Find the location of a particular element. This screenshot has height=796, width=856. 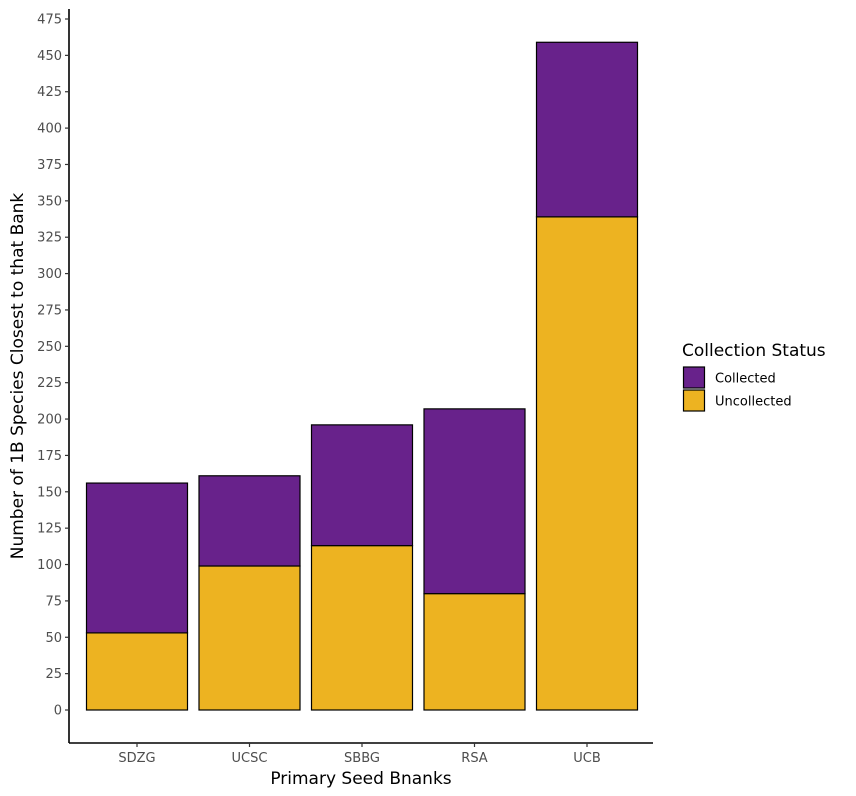

legend-label-collected: Collected is located at coordinates (745, 379).